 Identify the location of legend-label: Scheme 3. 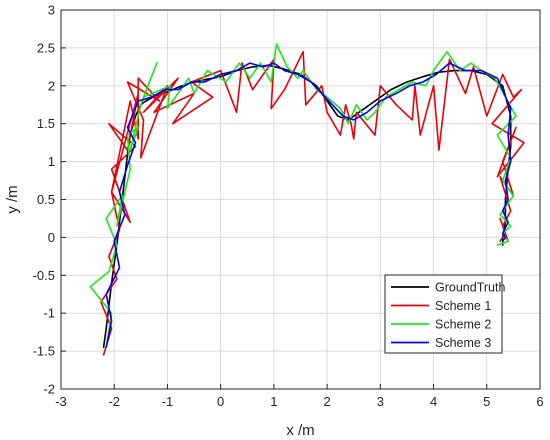
(463, 343).